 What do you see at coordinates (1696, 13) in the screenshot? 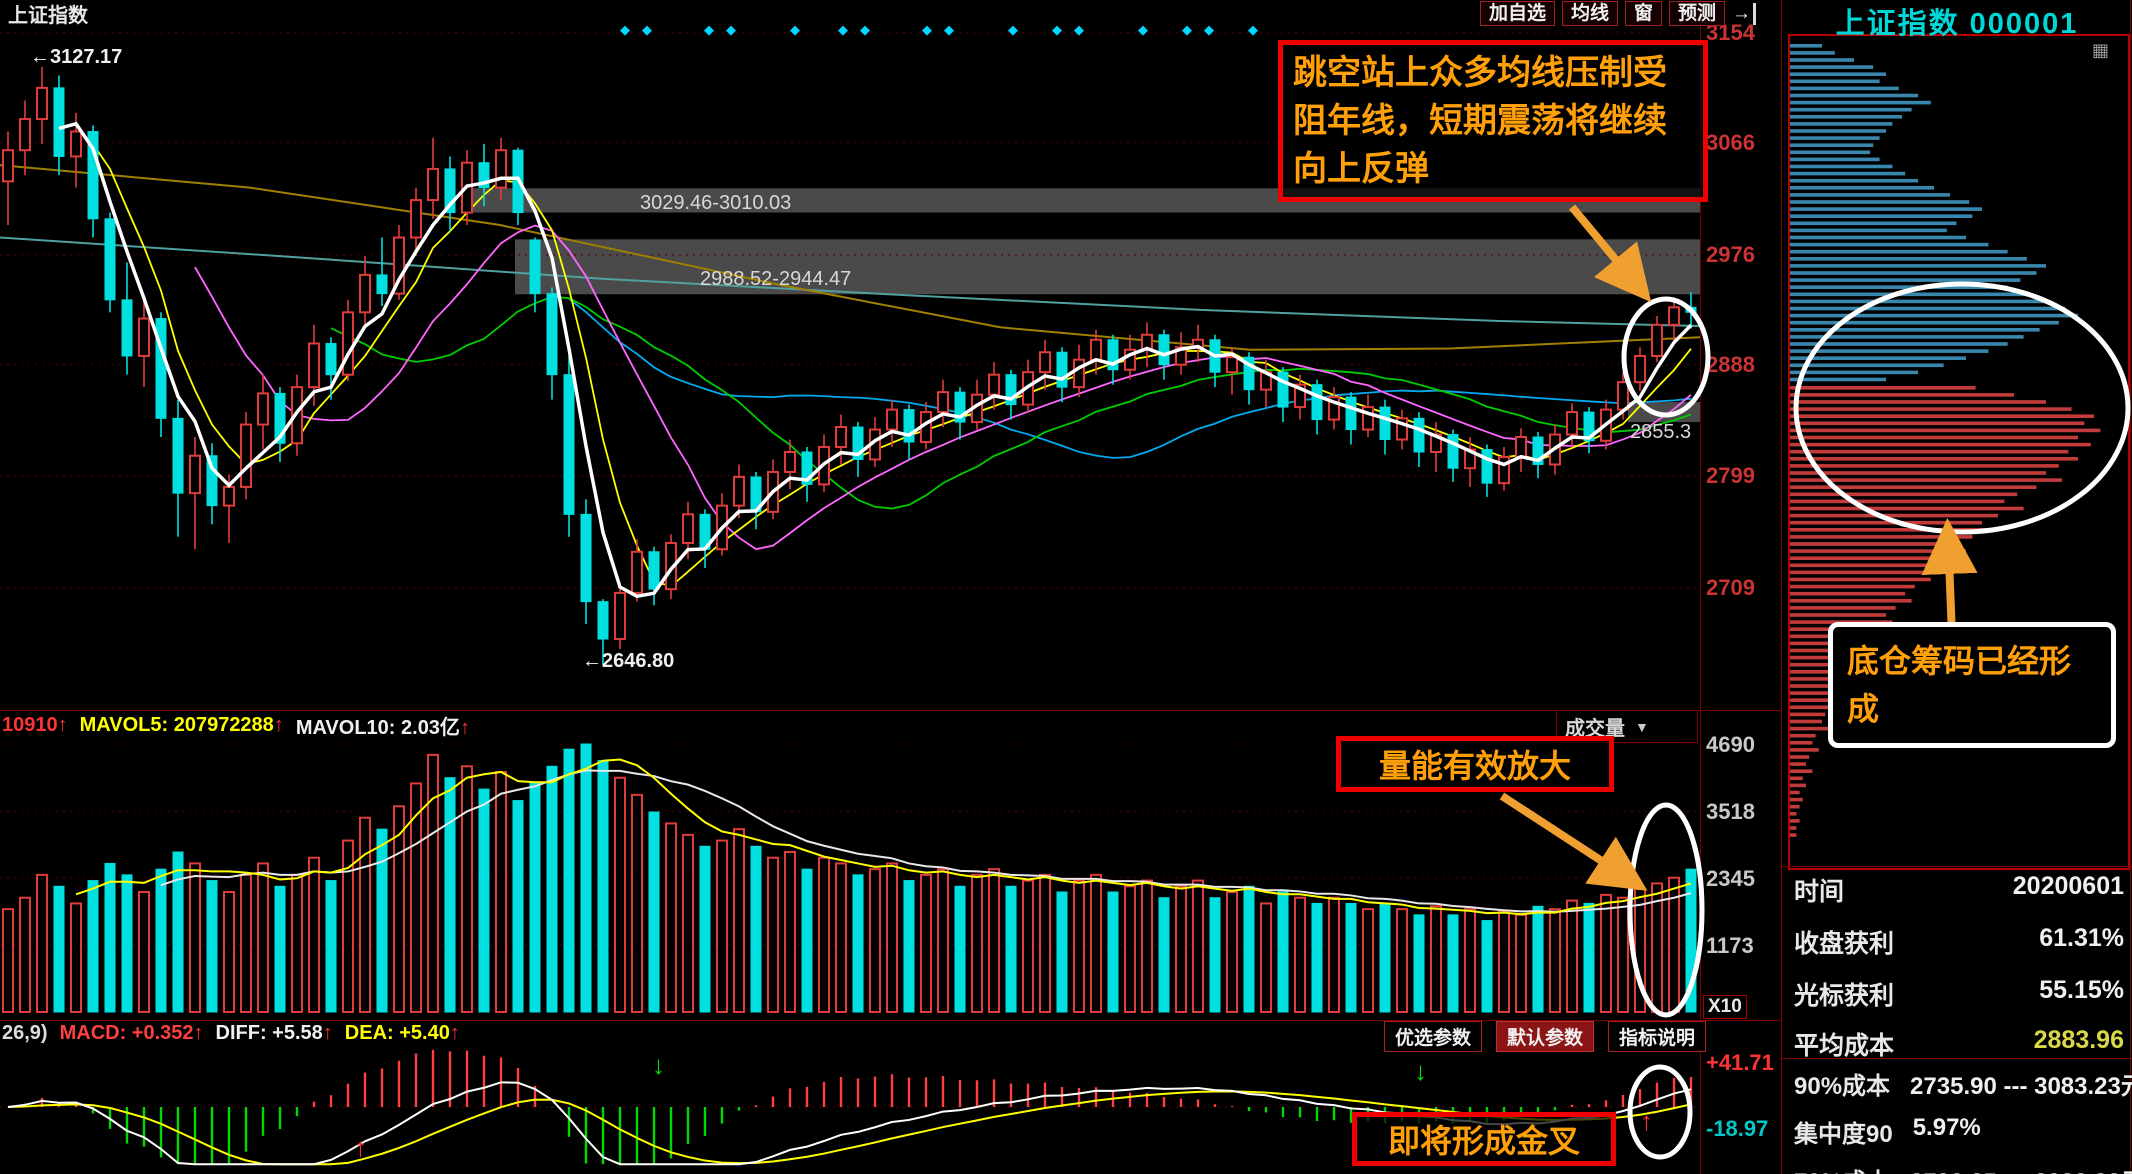
I see `forecast-button: 预测` at bounding box center [1696, 13].